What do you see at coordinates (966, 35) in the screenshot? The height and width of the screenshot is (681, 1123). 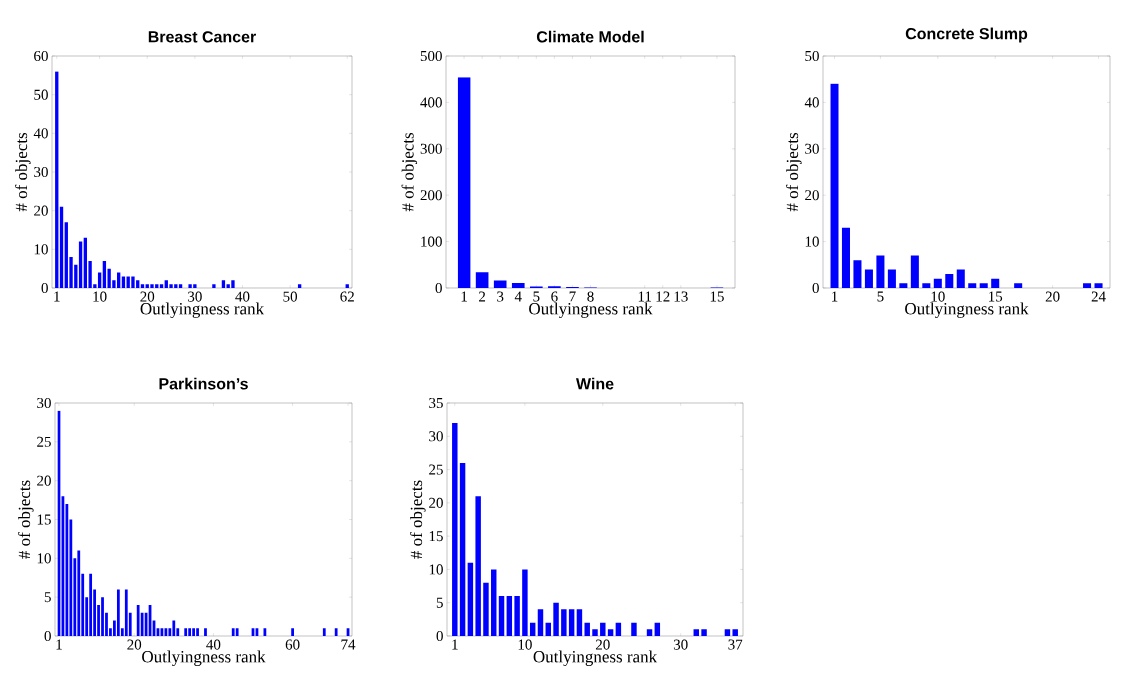 I see `chart-title: Concrete Slump` at bounding box center [966, 35].